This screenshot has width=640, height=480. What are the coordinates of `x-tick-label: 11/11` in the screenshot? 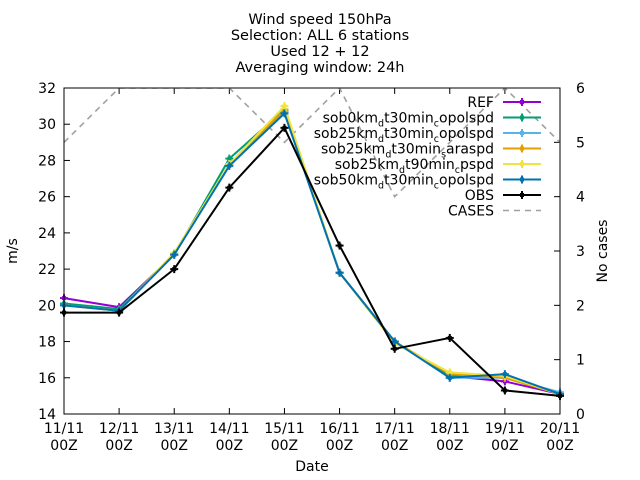 It's located at (64, 429).